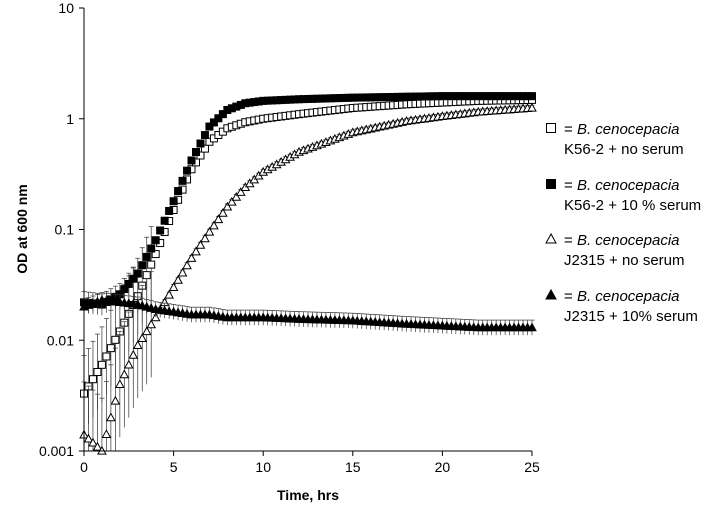 The image size is (709, 509). What do you see at coordinates (84, 467) in the screenshot?
I see `x-tick-label: 0` at bounding box center [84, 467].